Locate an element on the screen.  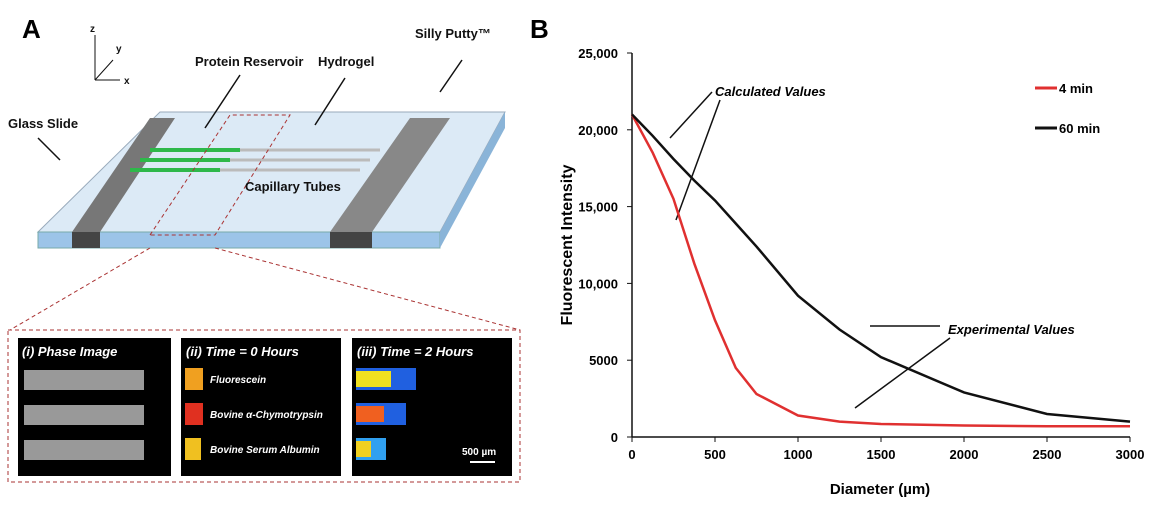
phase-tubes is located at coordinates (84, 415).